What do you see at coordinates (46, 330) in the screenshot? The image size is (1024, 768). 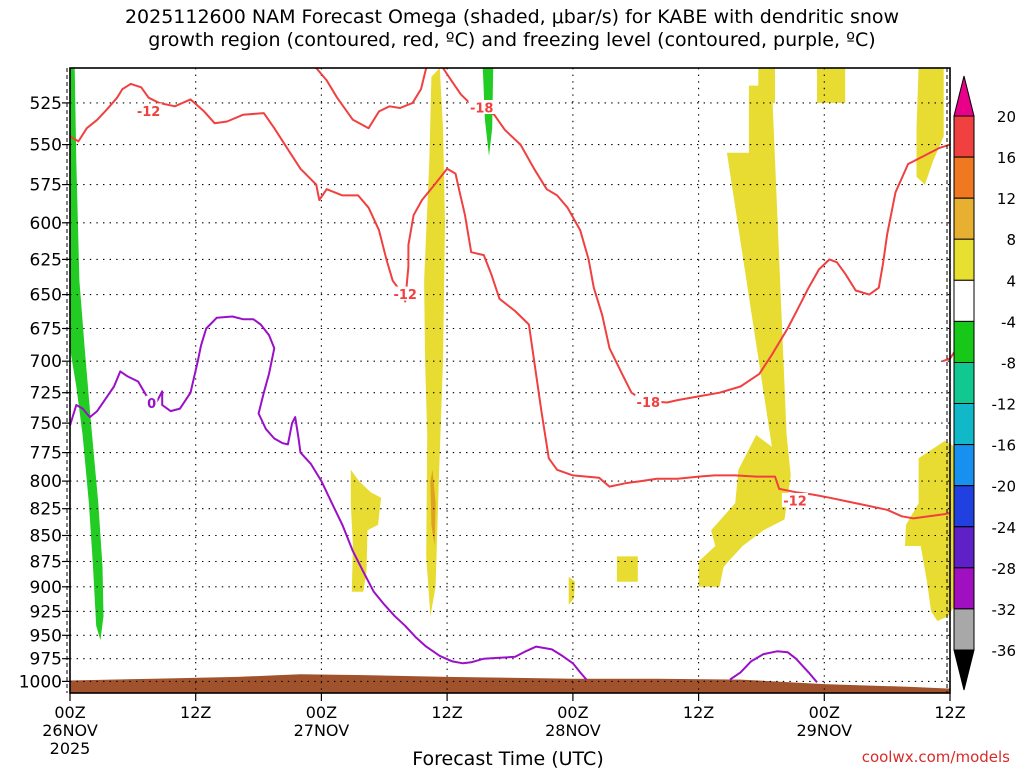 I see `y-tick-label: 675` at bounding box center [46, 330].